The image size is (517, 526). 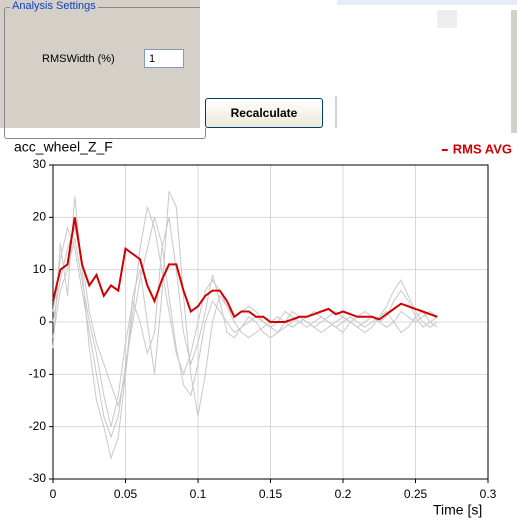 I want to click on settings-panel: Analysis Settings RMSWidth (%) 1, so click(x=103, y=69).